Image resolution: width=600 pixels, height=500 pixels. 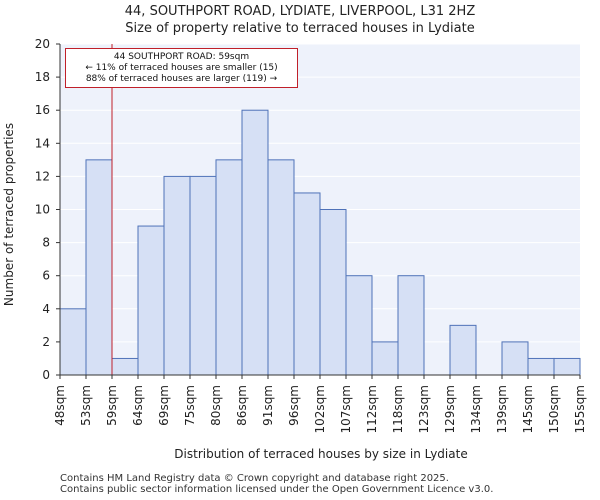 What do you see at coordinates (190, 405) in the screenshot?
I see `x-tick-label: 75sqm` at bounding box center [190, 405].